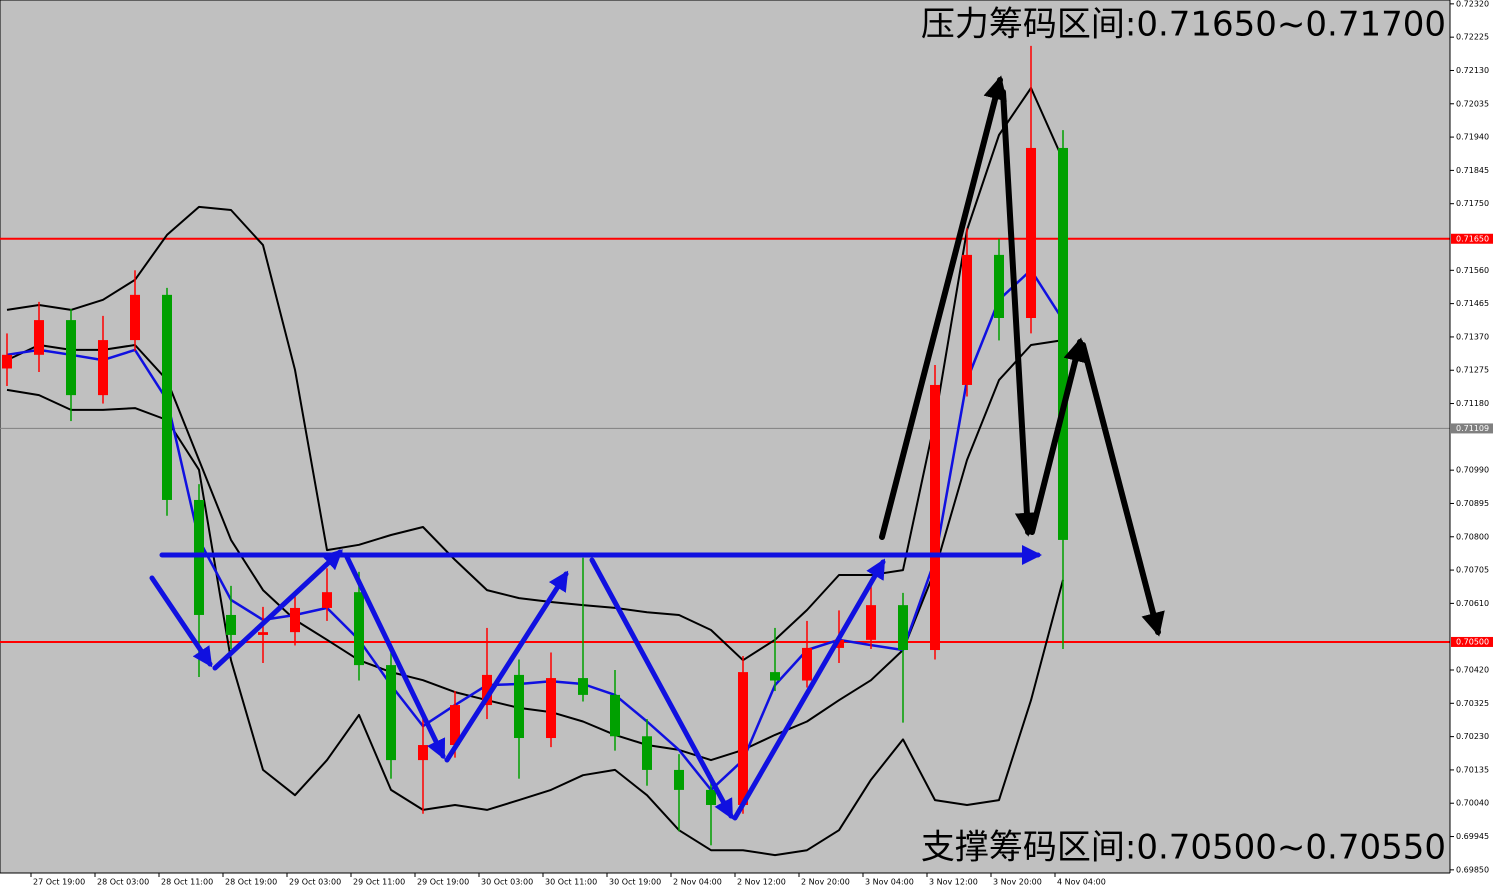  Describe the element at coordinates (443, 882) in the screenshot. I see `x-tick-label: 29 Oct 19:00` at that location.